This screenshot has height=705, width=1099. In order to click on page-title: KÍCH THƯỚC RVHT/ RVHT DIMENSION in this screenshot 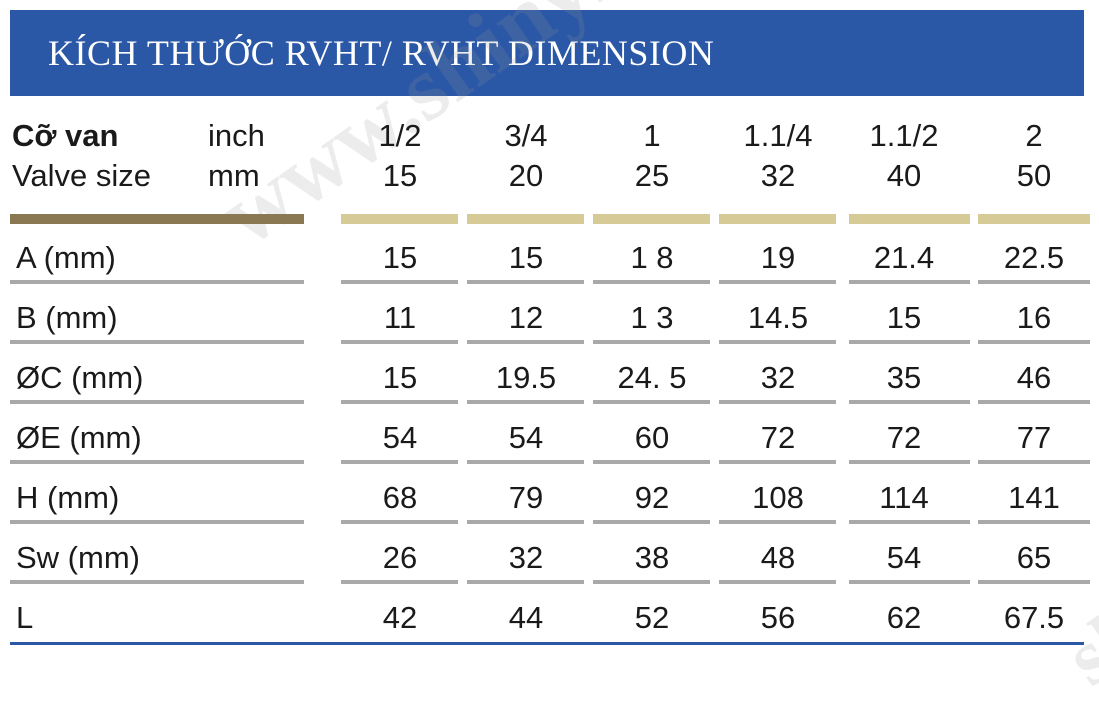, I will do `click(381, 53)`.